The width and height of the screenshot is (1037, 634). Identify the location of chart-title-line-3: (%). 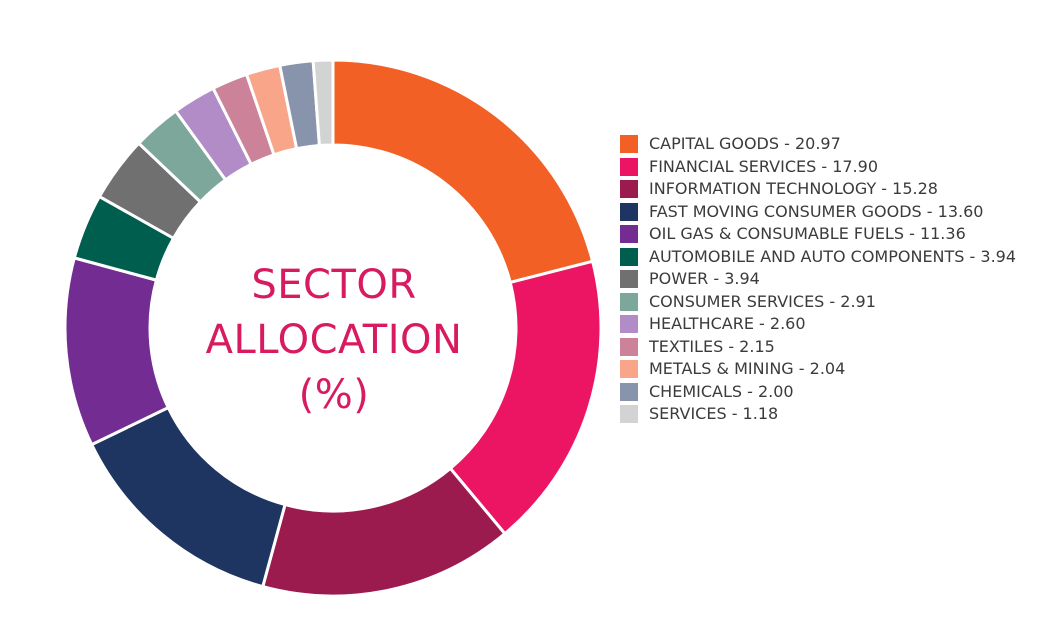
(334, 395).